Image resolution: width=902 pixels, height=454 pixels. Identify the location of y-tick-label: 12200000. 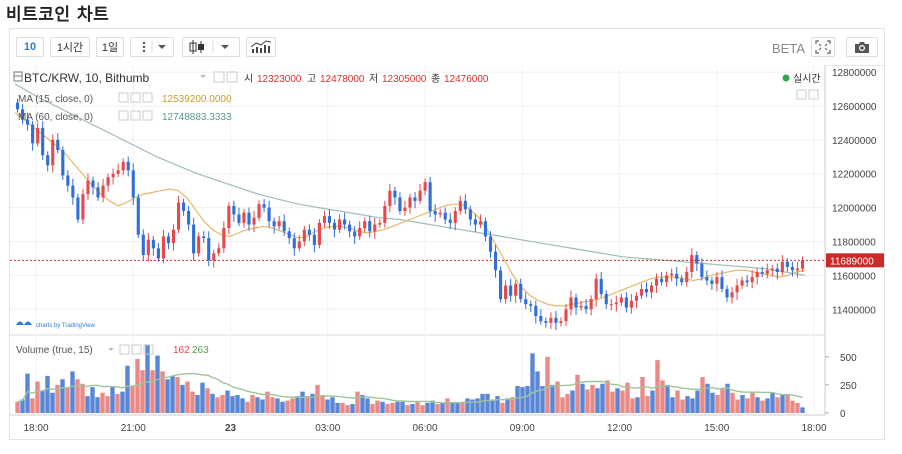
(854, 175).